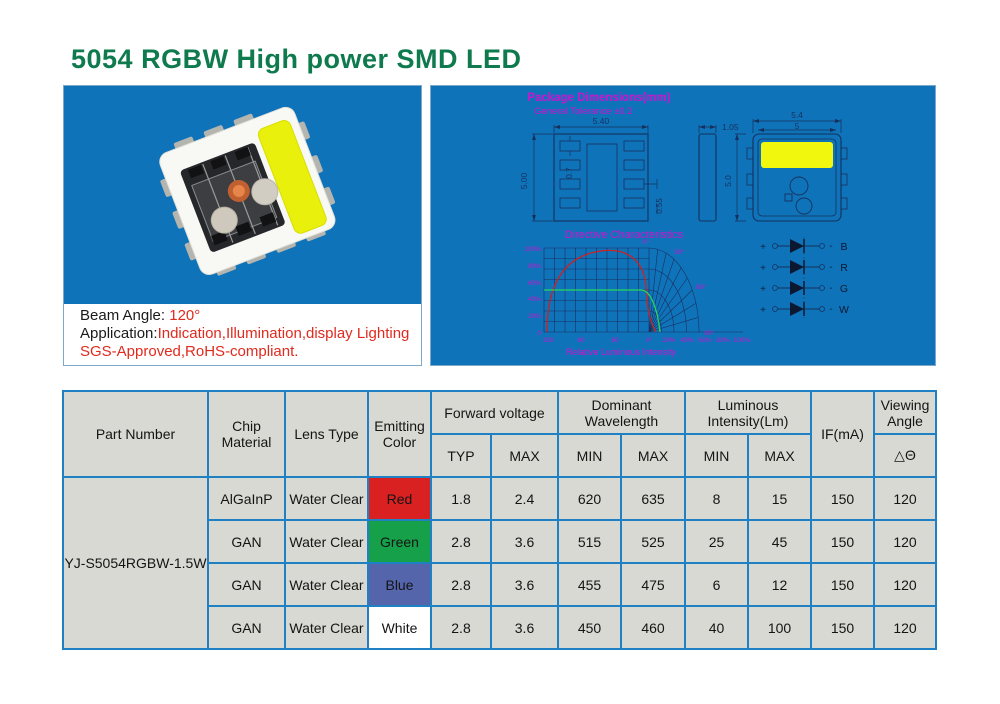 The height and width of the screenshot is (704, 1000). Describe the element at coordinates (830, 309) in the screenshot. I see `minus-sign: -` at that location.